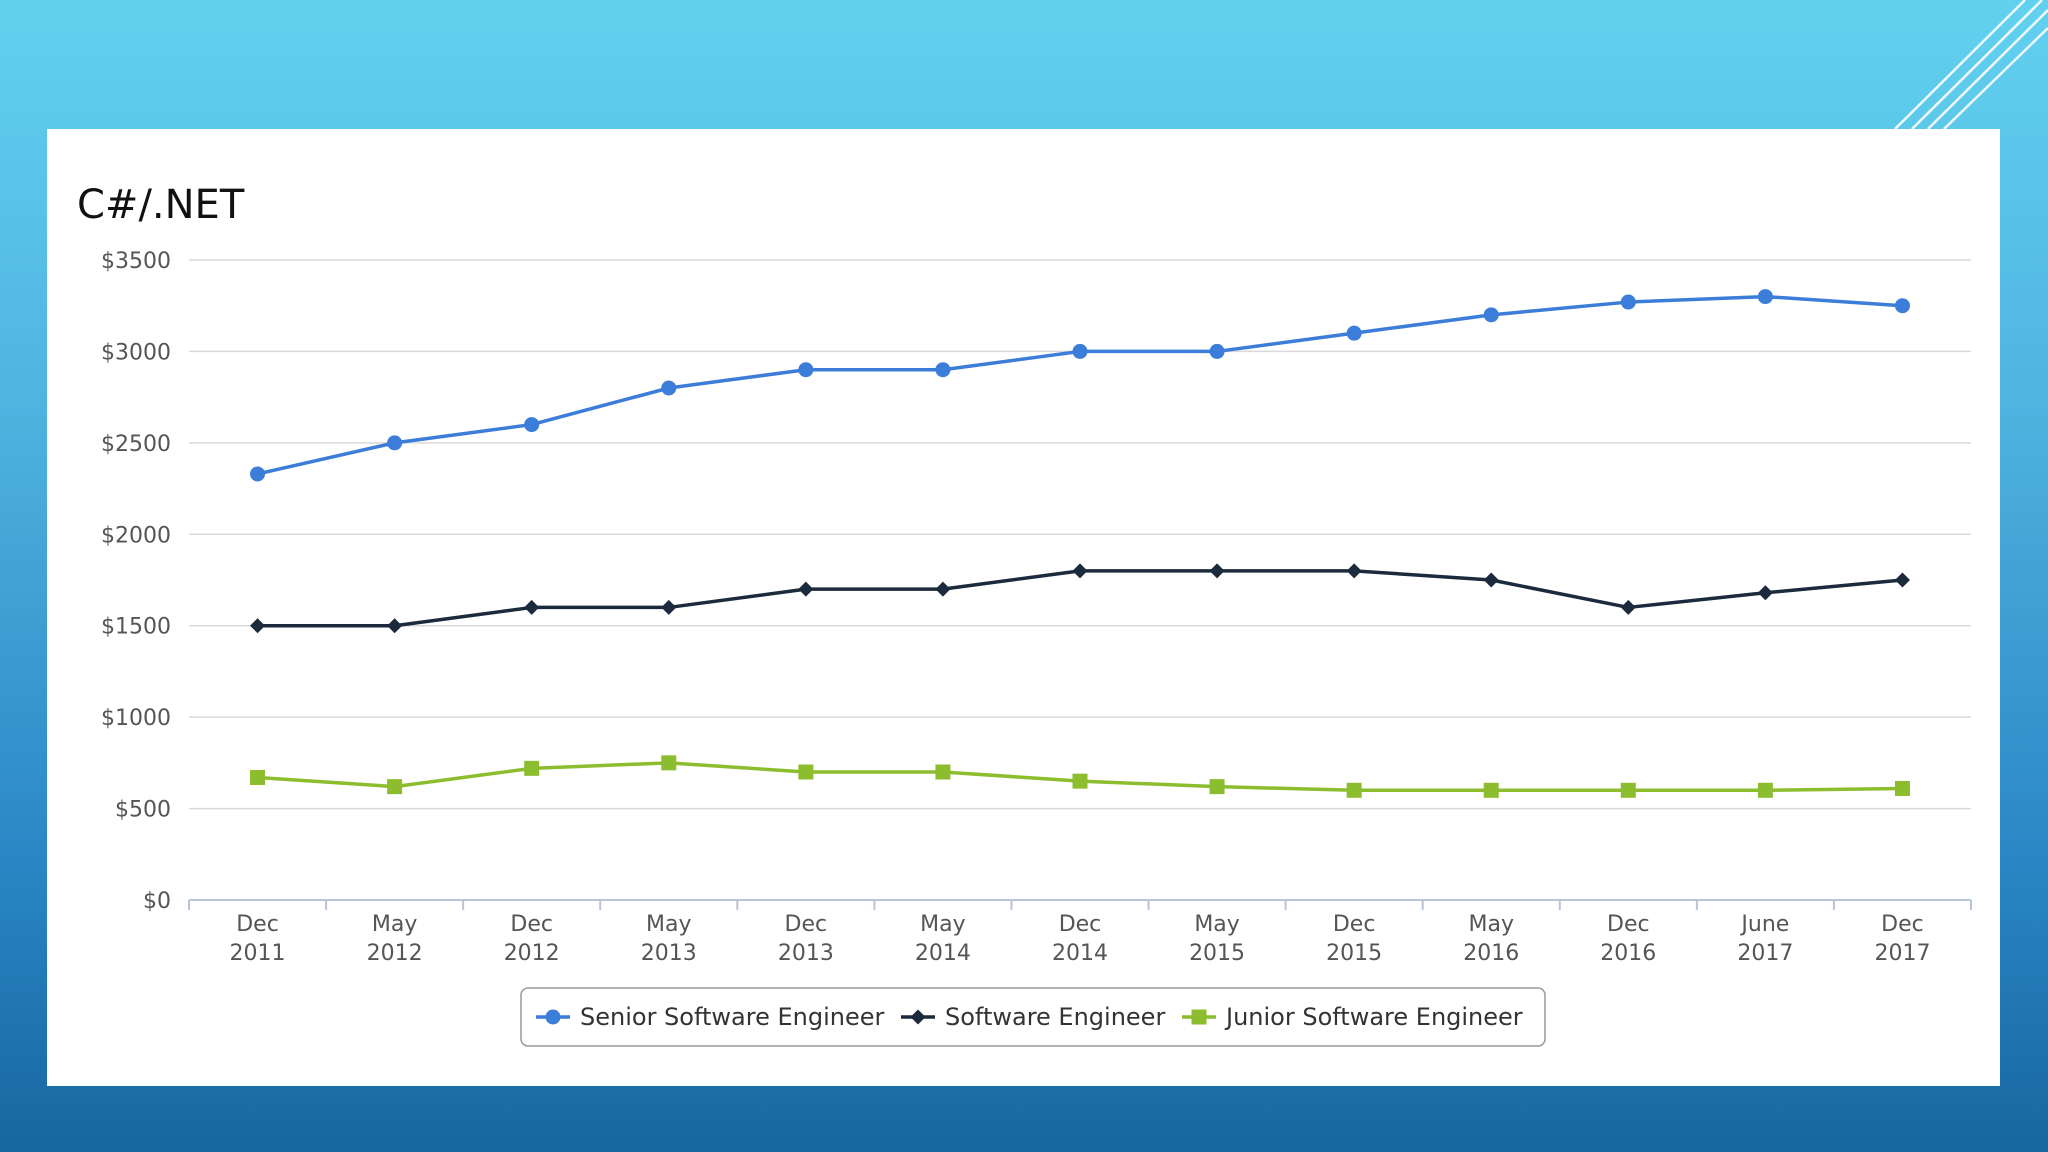  What do you see at coordinates (136, 535) in the screenshot?
I see `y-tick-label: $2000` at bounding box center [136, 535].